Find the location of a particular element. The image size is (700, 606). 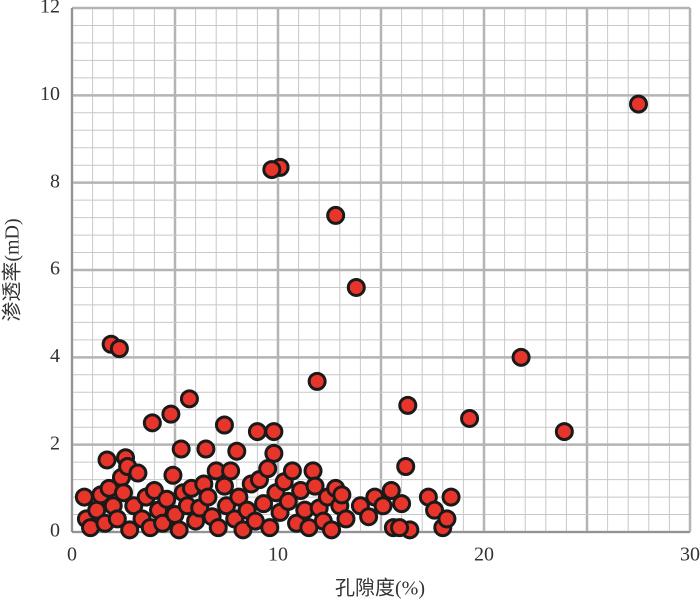

y-tick-label: 0 is located at coordinates (55, 531).